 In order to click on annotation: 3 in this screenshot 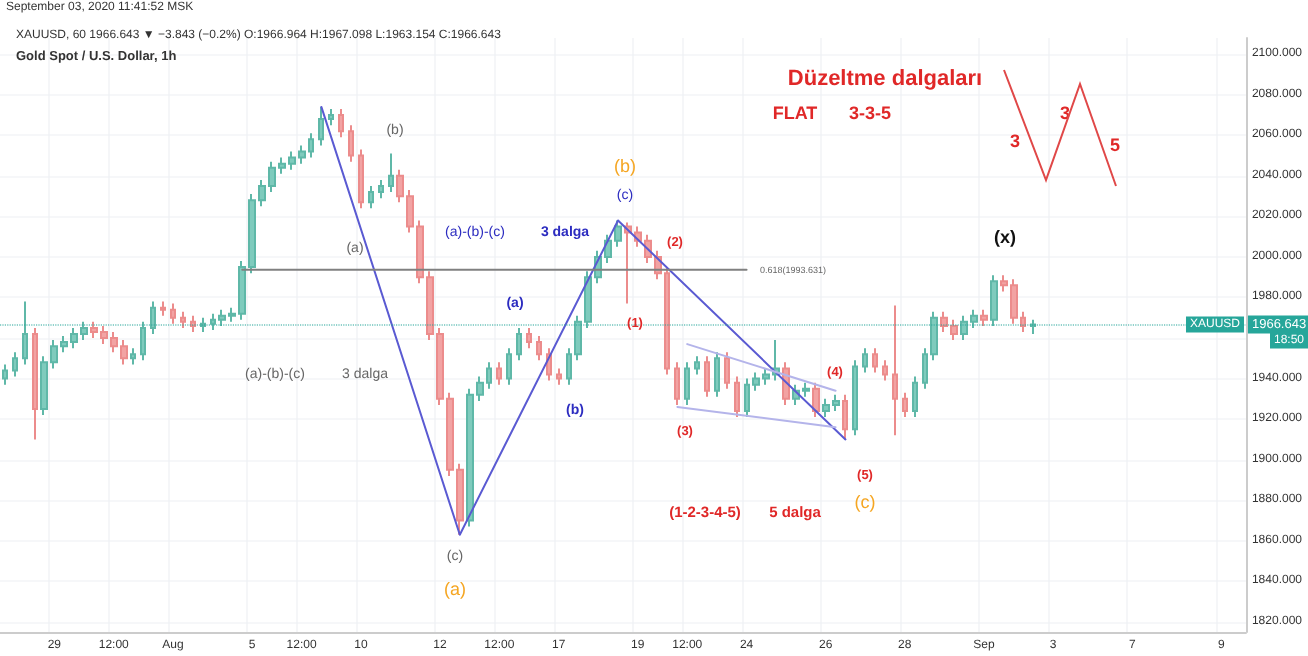, I will do `click(1015, 141)`.